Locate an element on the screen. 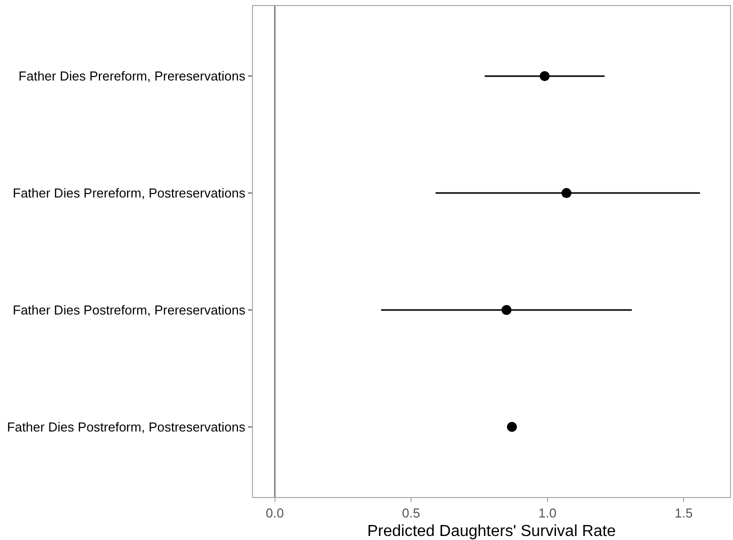 The image size is (733, 540). x-axis-title: Predicted Daughters' Survival Rate is located at coordinates (491, 531).